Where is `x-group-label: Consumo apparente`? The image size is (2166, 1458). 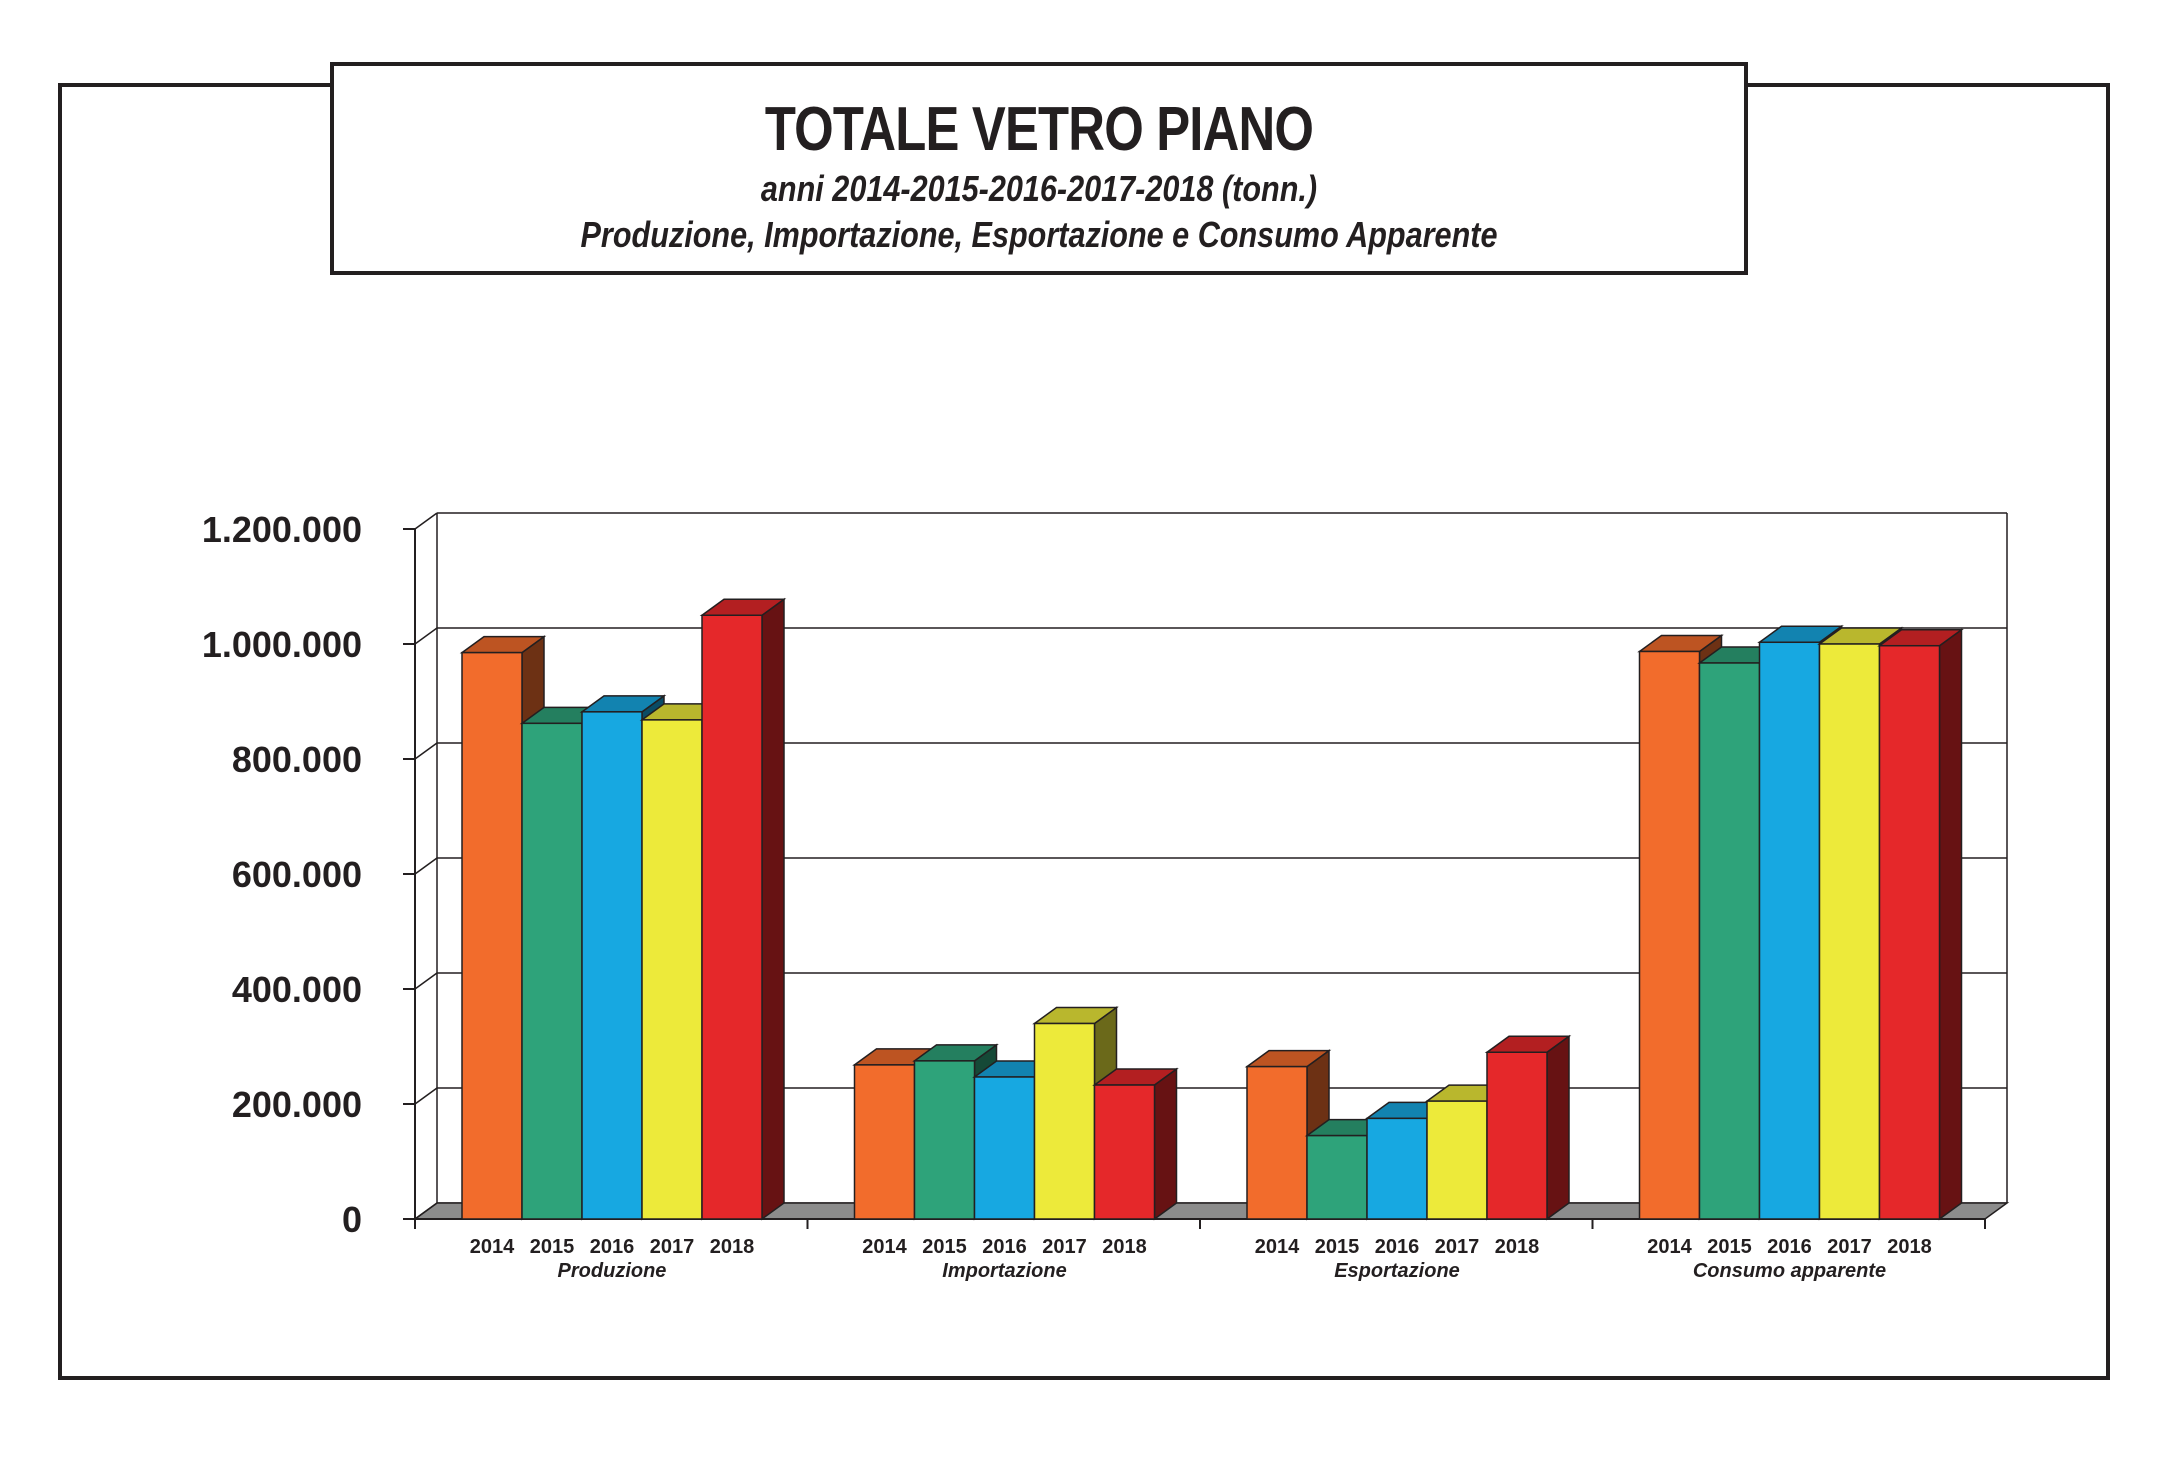 x-group-label: Consumo apparente is located at coordinates (1789, 1271).